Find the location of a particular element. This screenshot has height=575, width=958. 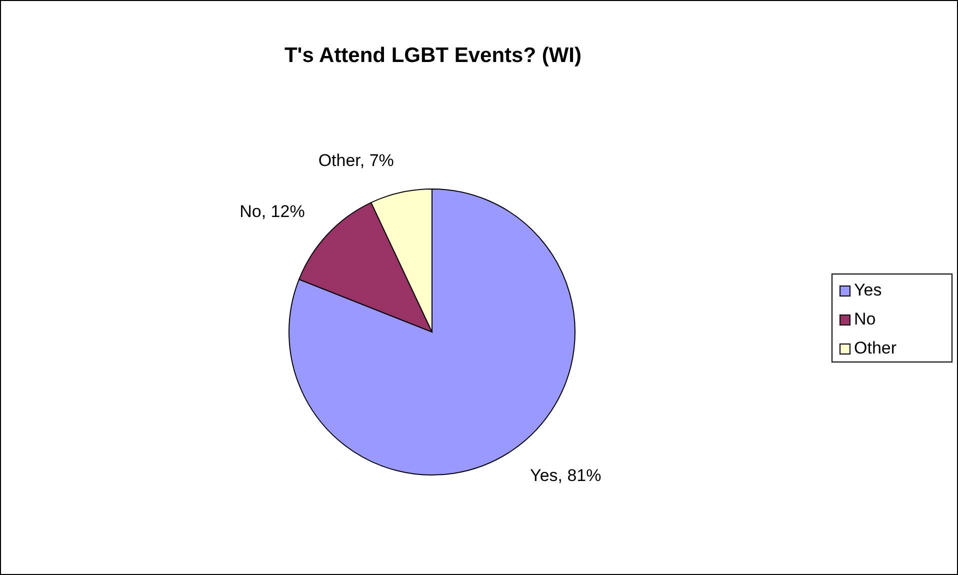

legend-label: Yes is located at coordinates (868, 290).